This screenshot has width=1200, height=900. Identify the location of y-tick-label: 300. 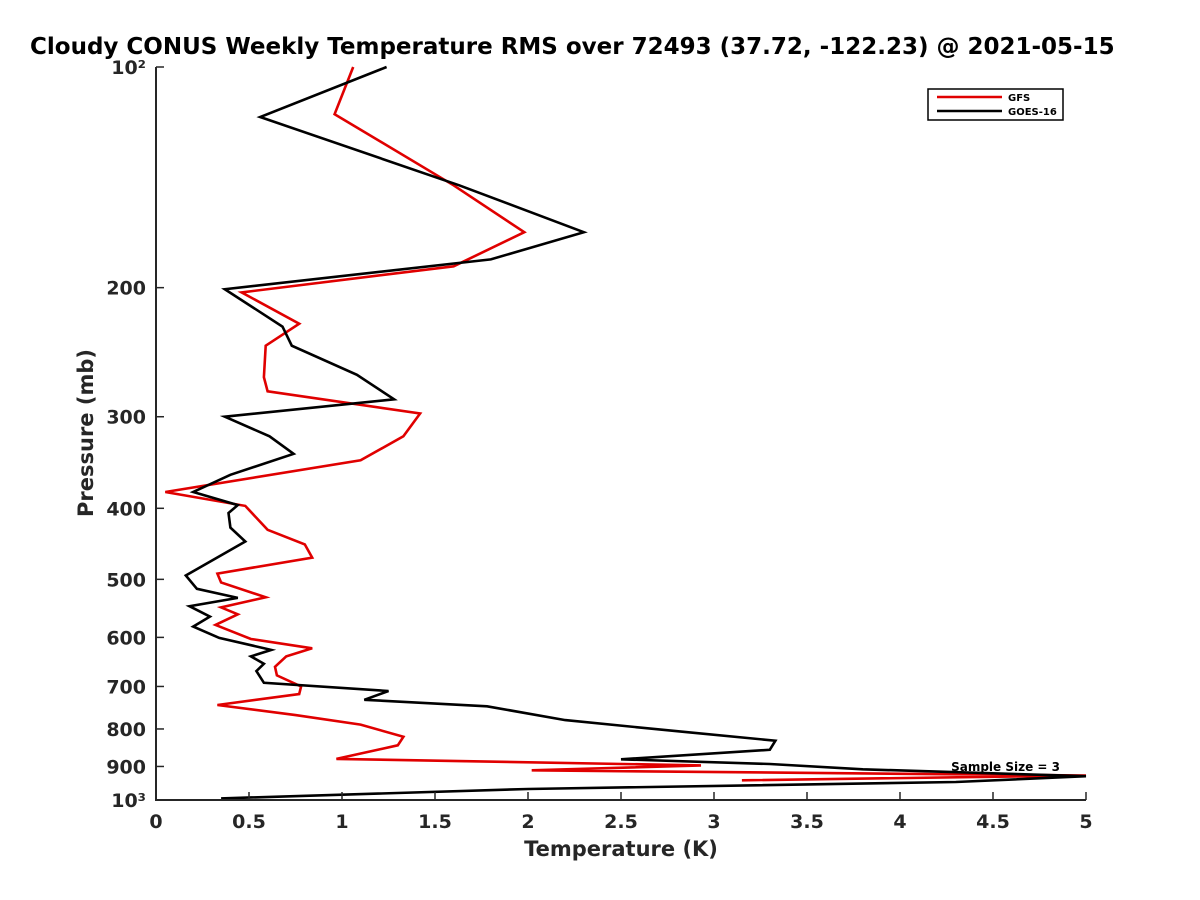
(126, 418).